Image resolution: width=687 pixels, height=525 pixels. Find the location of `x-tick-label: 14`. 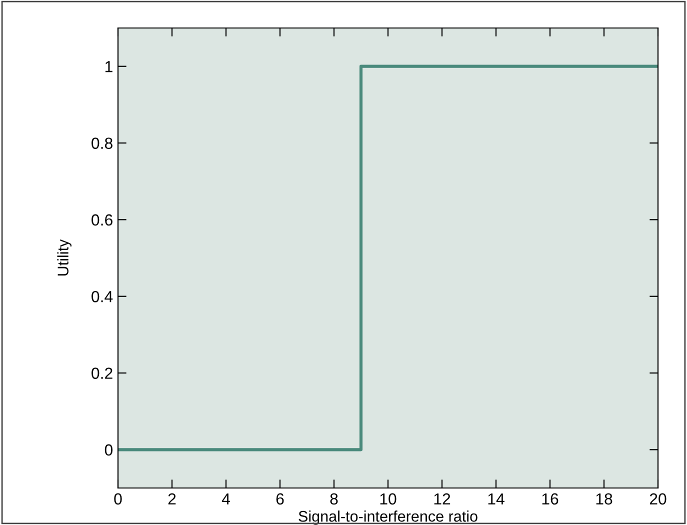

x-tick-label: 14 is located at coordinates (496, 498).